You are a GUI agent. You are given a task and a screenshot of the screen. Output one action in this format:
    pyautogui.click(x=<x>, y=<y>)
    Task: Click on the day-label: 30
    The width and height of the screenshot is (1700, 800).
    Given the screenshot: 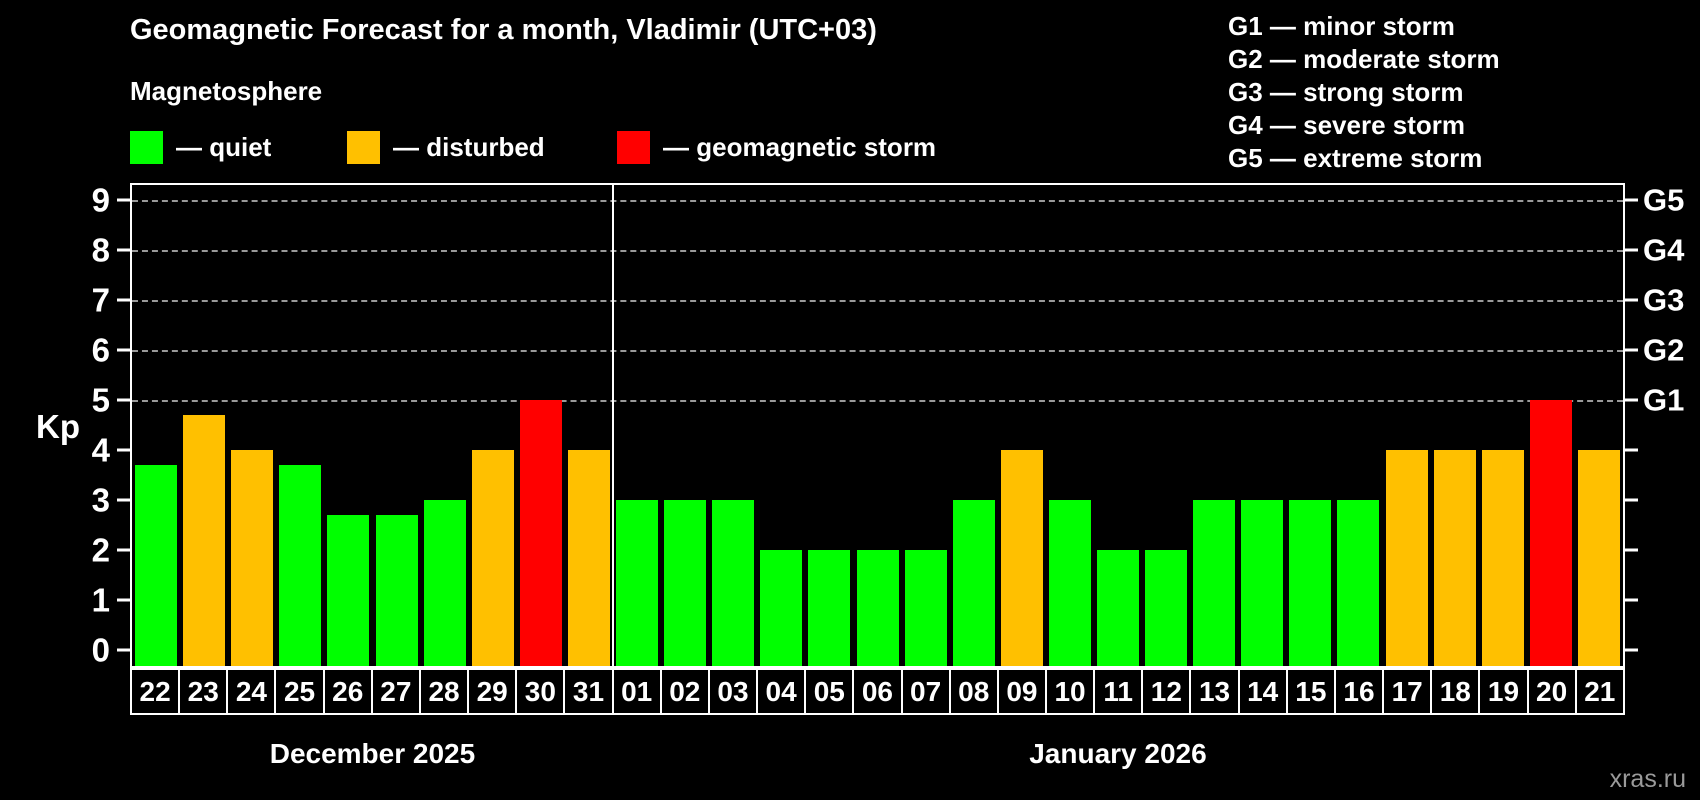 What is the action you would take?
    pyautogui.click(x=540, y=691)
    